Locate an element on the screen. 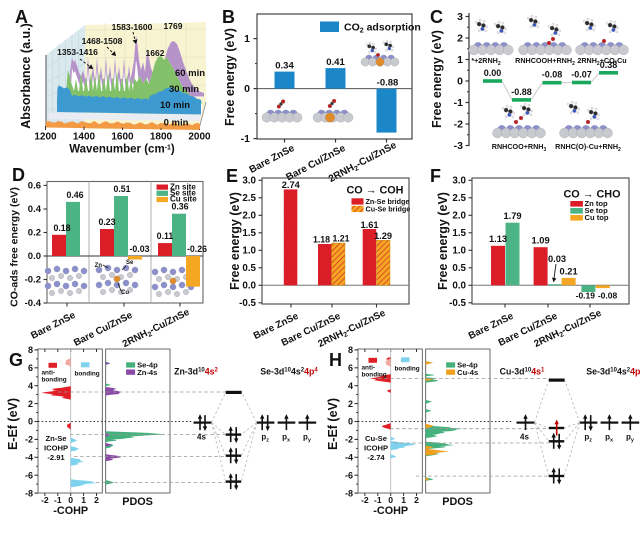 The image size is (640, 536). svg-text: CO-ads free energy (eV) is located at coordinates (15, 247).